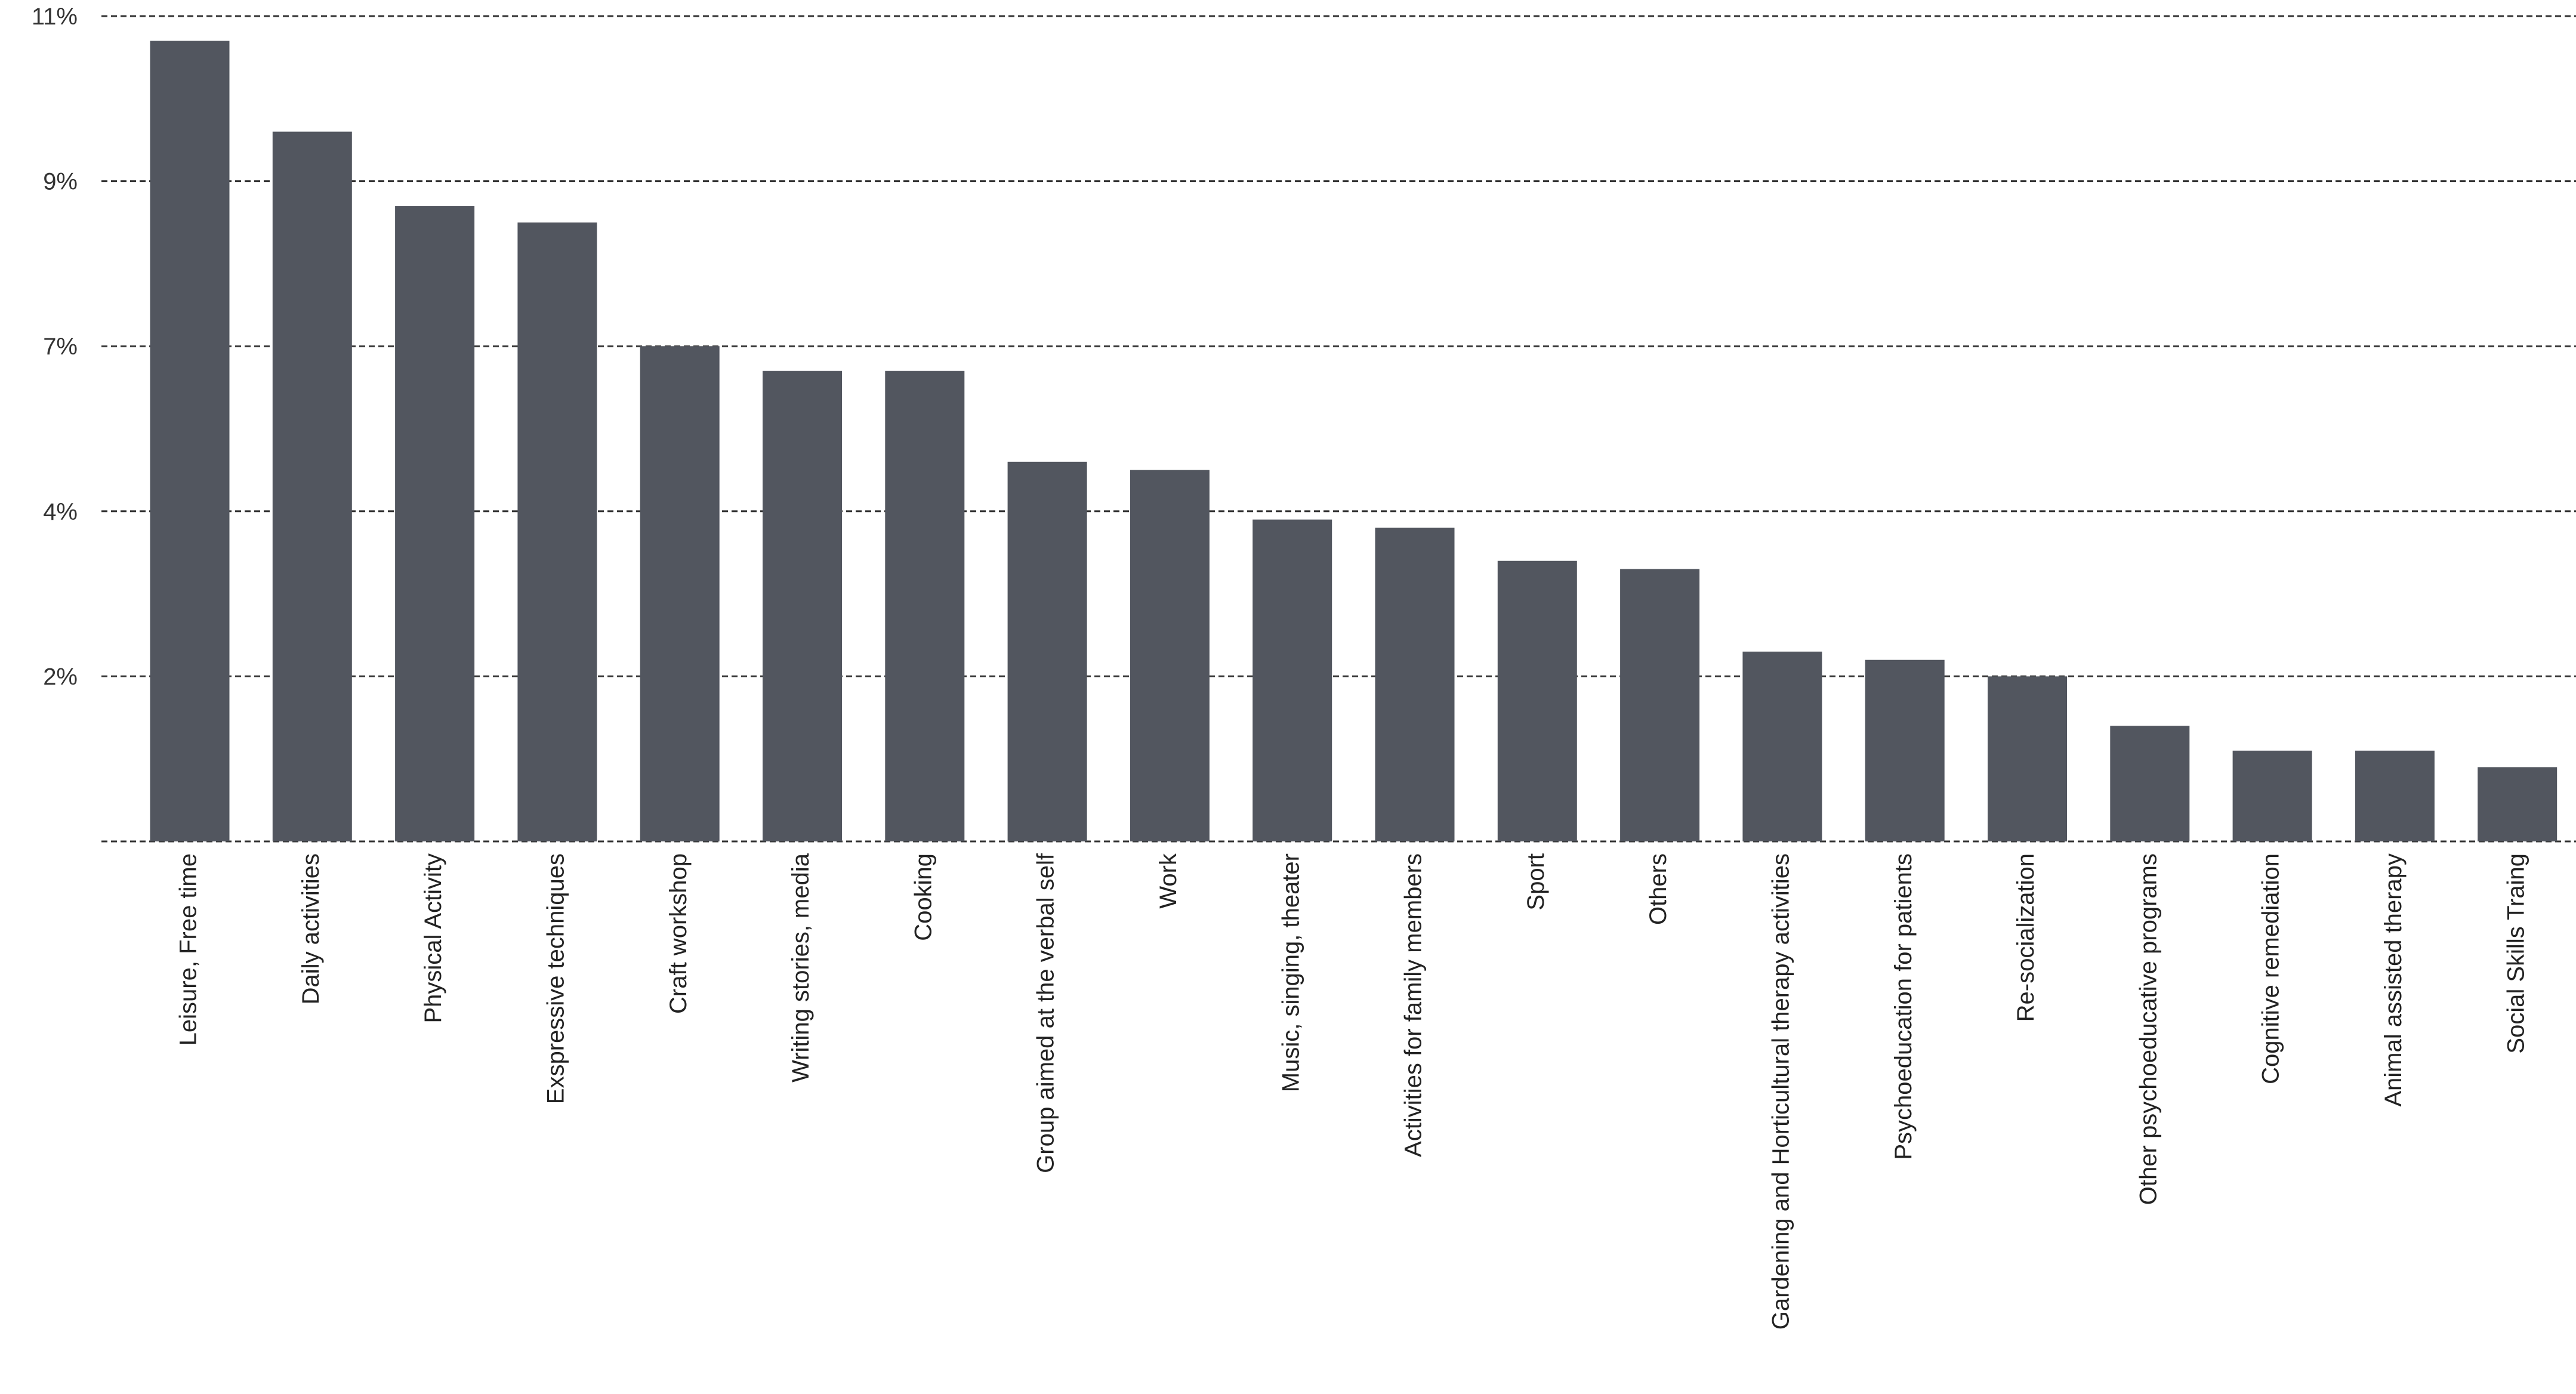 This screenshot has height=1394, width=2576. I want to click on y-tick-label: 9%, so click(61, 182).